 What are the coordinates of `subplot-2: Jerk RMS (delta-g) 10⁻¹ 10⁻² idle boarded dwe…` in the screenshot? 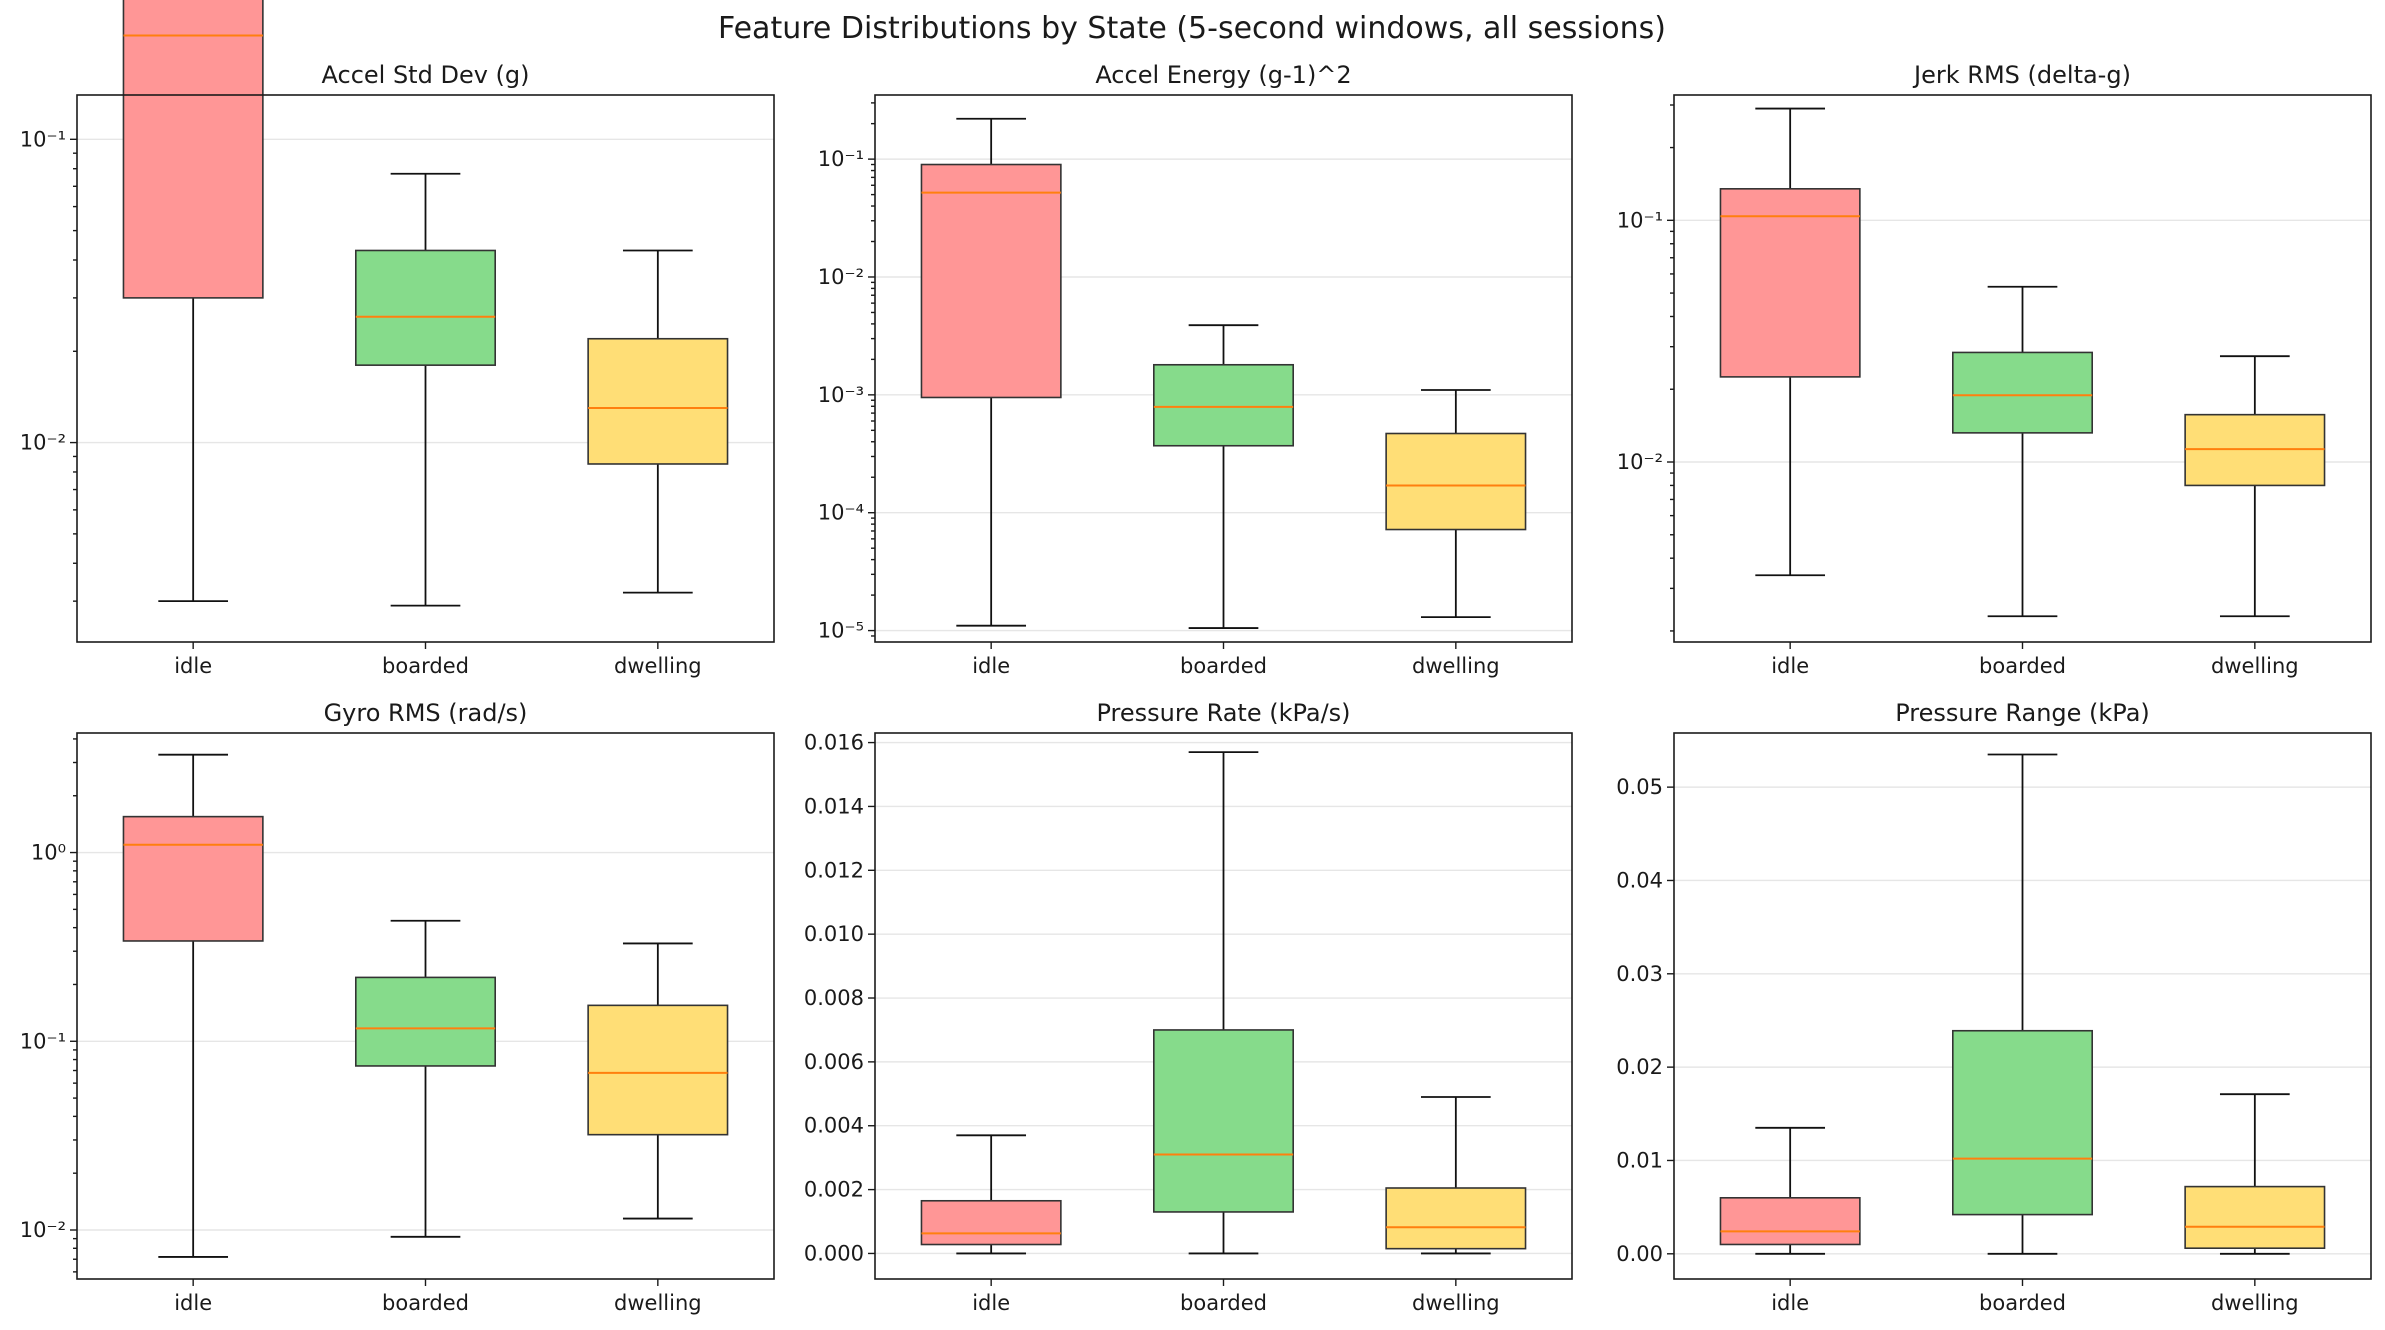 It's located at (1994, 369).